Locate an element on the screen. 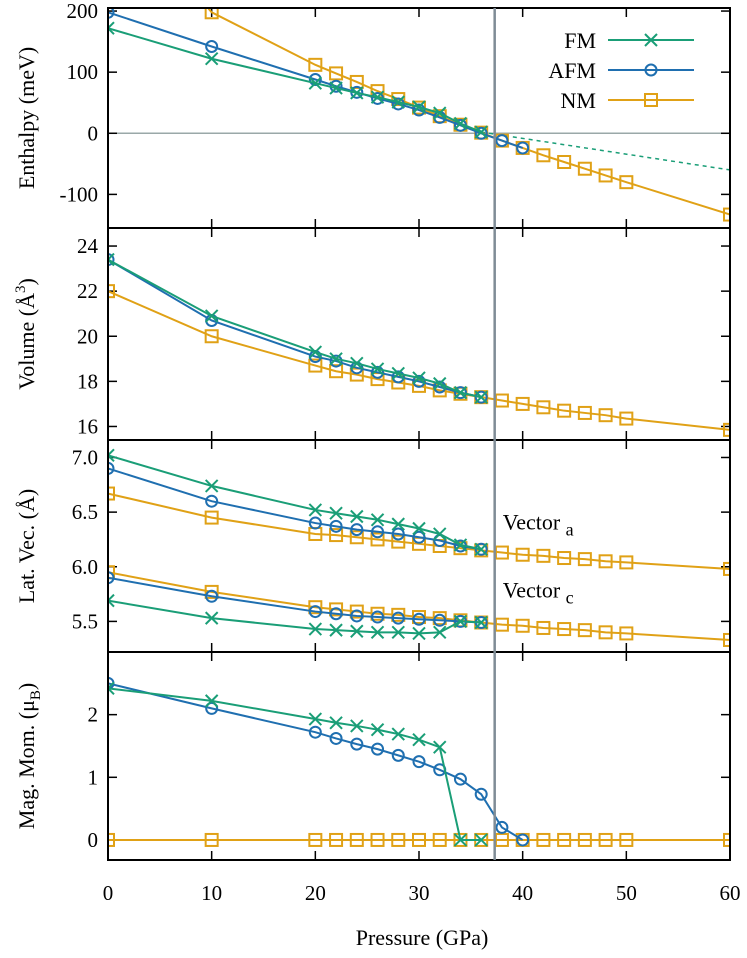 The width and height of the screenshot is (747, 958). annotation-vector-a: Vector a is located at coordinates (538, 525).